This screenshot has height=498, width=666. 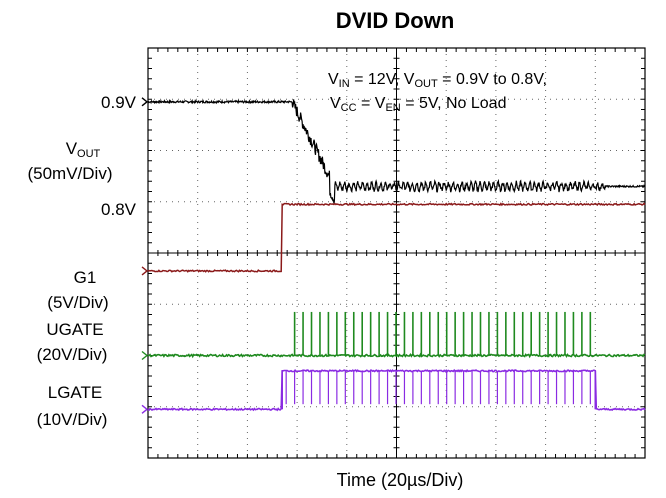 I want to click on lgate-scale-label: (10V/Div), so click(x=72, y=419).